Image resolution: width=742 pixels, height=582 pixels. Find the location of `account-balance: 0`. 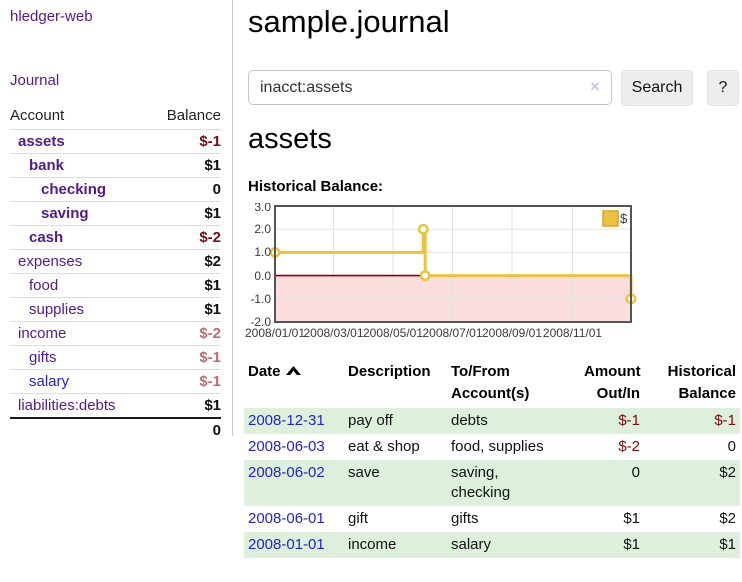

account-balance: 0 is located at coordinates (185, 189).